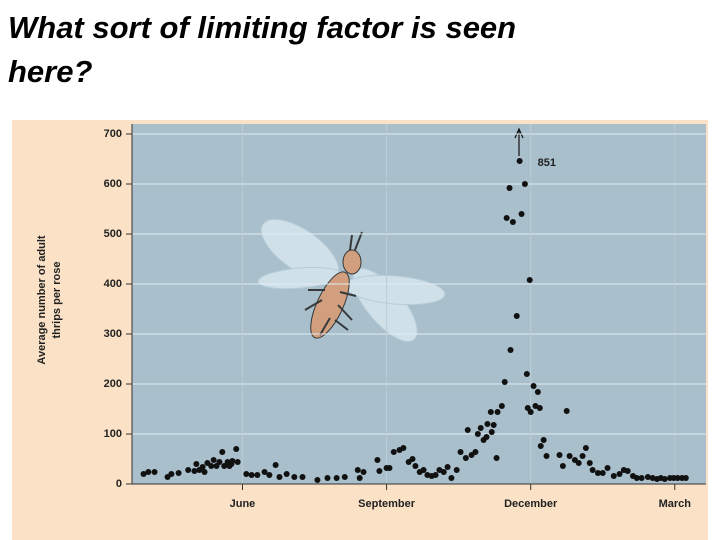  What do you see at coordinates (113, 184) in the screenshot?
I see `y-tick-label: 600` at bounding box center [113, 184].